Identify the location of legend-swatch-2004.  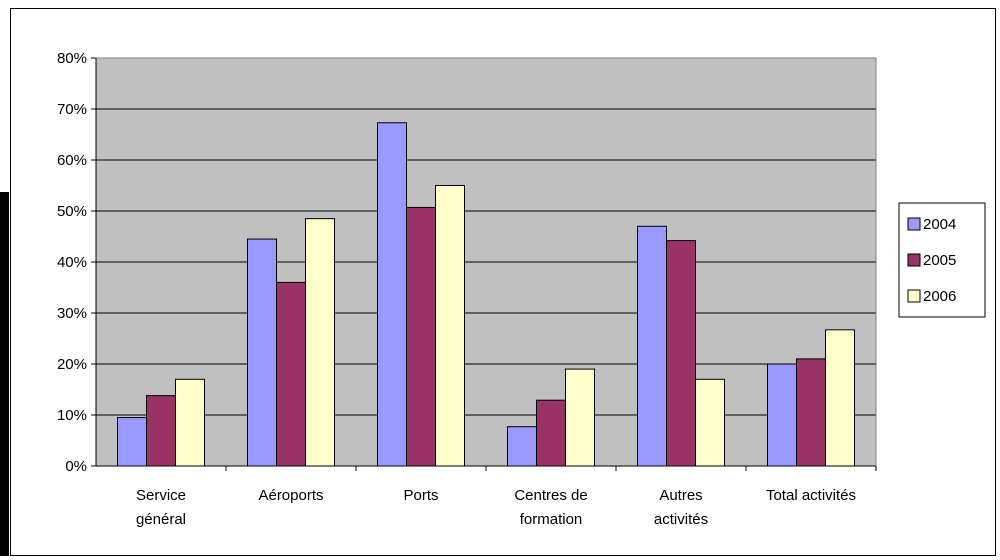
(914, 224).